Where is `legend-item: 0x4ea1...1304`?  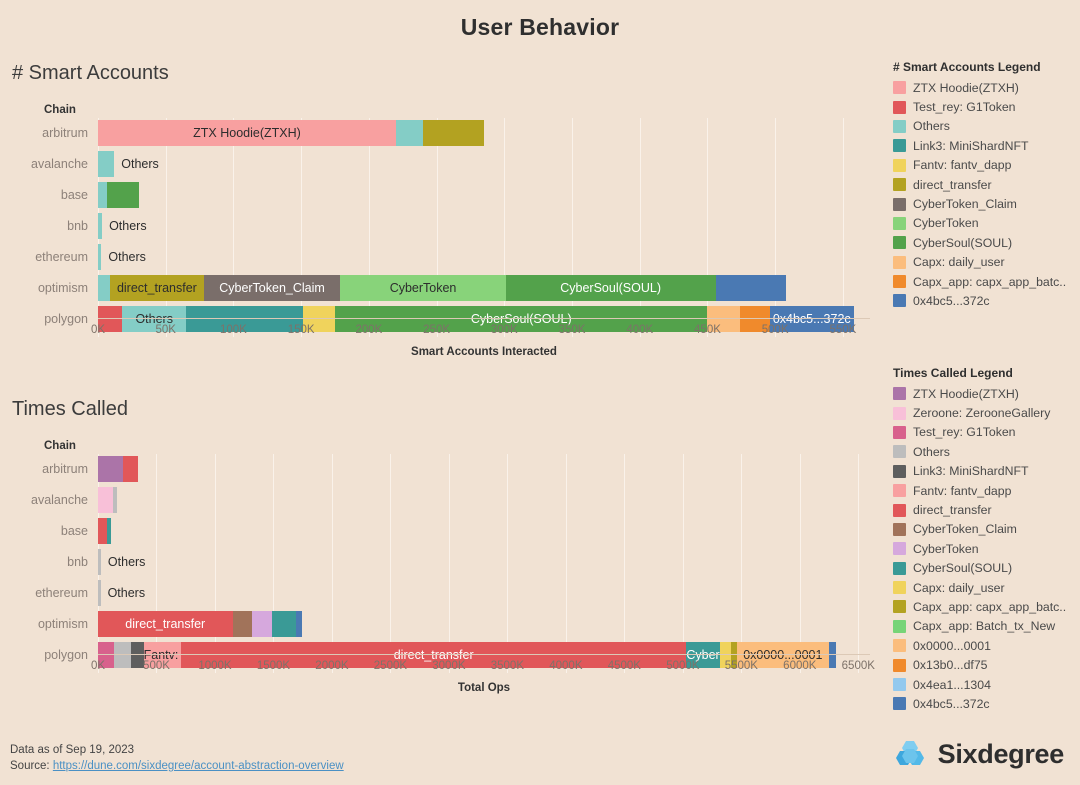 legend-item: 0x4ea1...1304 is located at coordinates (985, 684).